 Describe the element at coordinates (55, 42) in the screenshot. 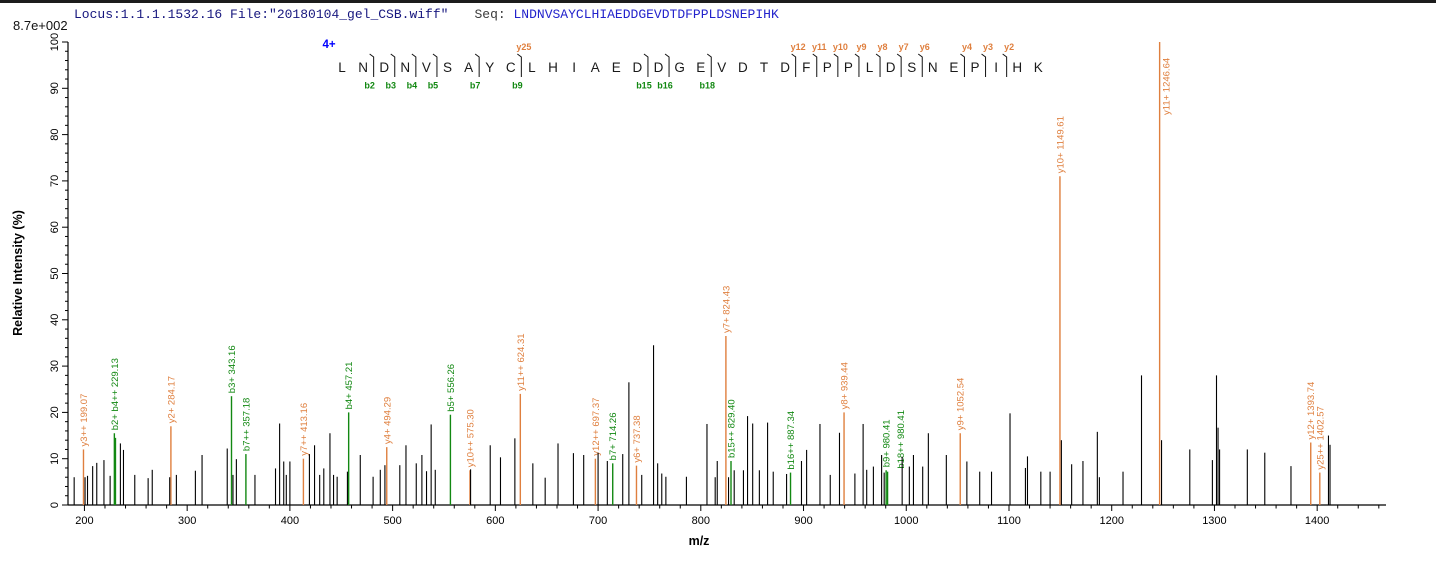

I see `y-tick-label: 100` at that location.